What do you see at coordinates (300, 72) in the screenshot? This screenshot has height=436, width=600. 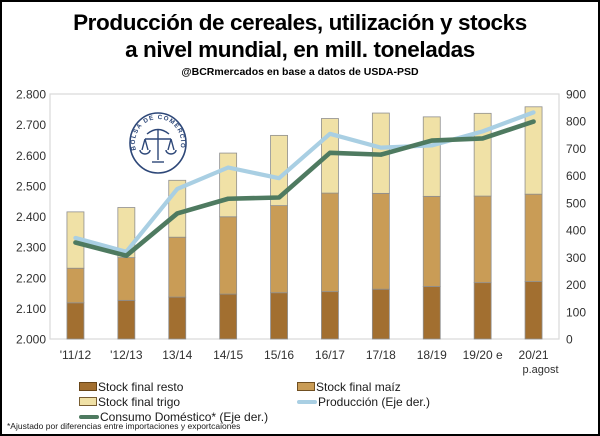 I see `chart-source-subtitle: @BCRmercados en base a datos de USDA-PSD` at bounding box center [300, 72].